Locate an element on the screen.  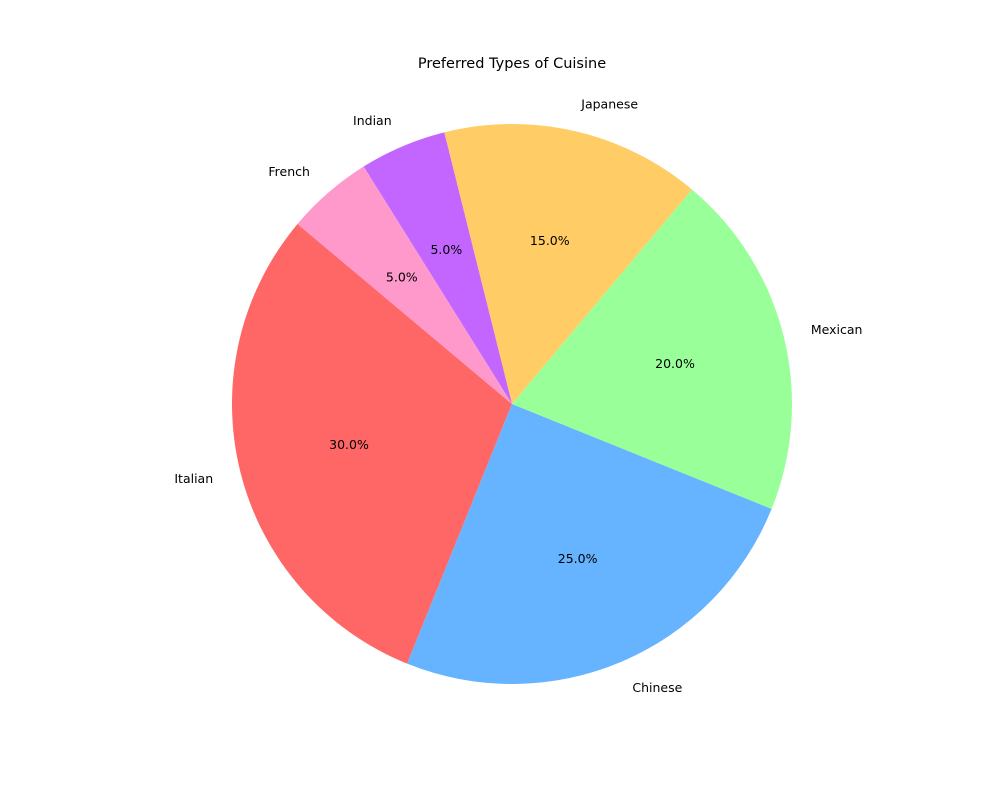
pie-category-label: Italian is located at coordinates (193, 478).